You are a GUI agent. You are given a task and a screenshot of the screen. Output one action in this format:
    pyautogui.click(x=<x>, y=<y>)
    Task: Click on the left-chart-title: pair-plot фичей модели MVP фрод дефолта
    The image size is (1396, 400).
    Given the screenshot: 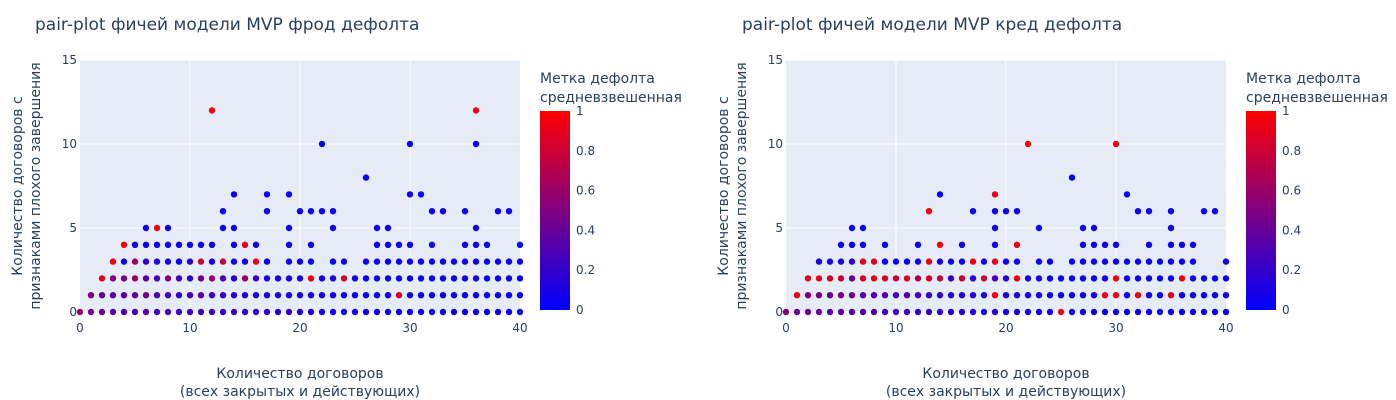 What is the action you would take?
    pyautogui.click(x=227, y=25)
    